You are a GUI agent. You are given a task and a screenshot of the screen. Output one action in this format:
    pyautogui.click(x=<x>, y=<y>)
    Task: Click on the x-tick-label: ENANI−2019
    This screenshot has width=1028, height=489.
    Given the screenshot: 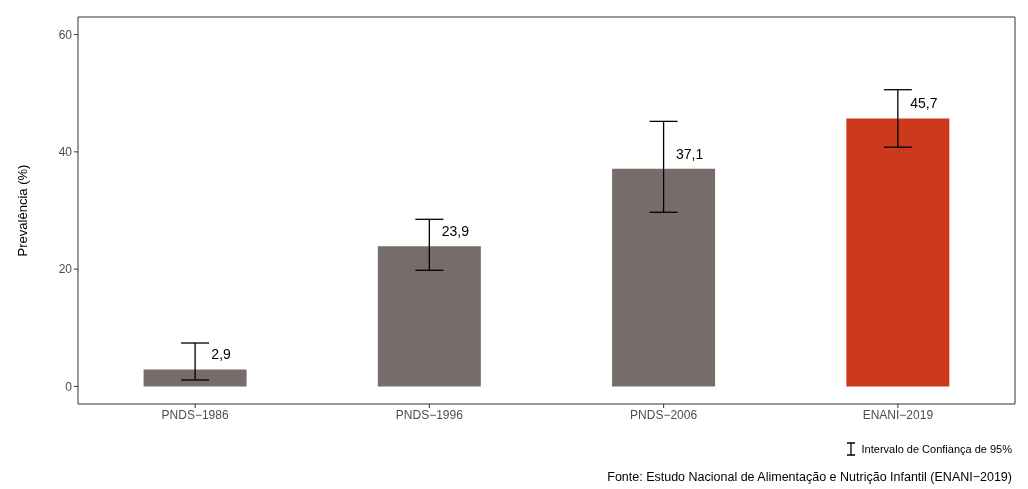 What is the action you would take?
    pyautogui.click(x=898, y=414)
    